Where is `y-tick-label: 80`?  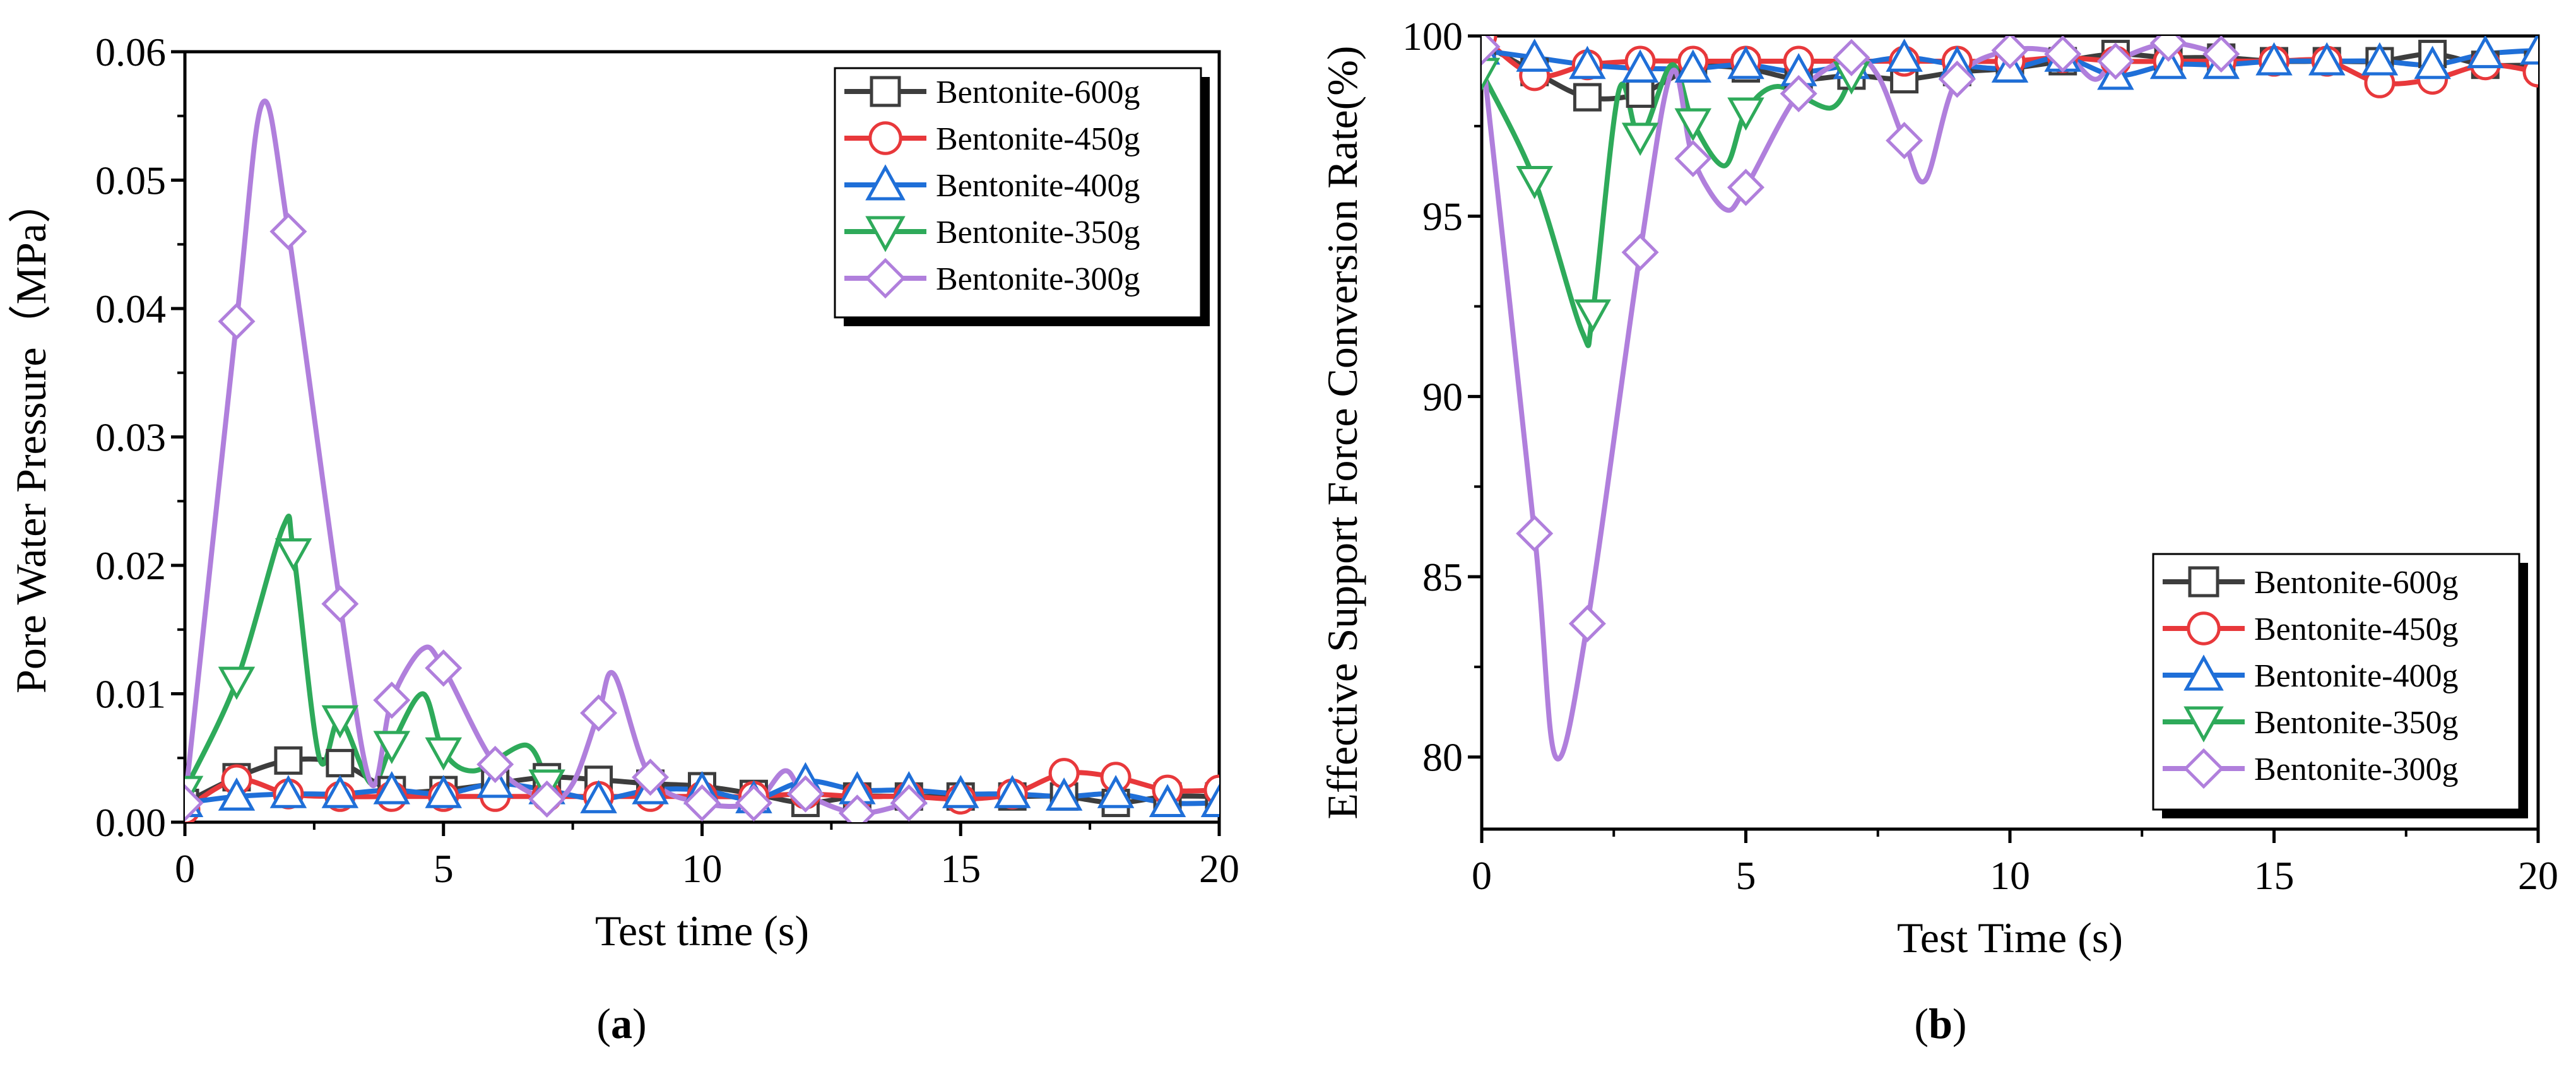 y-tick-label: 80 is located at coordinates (1442, 757).